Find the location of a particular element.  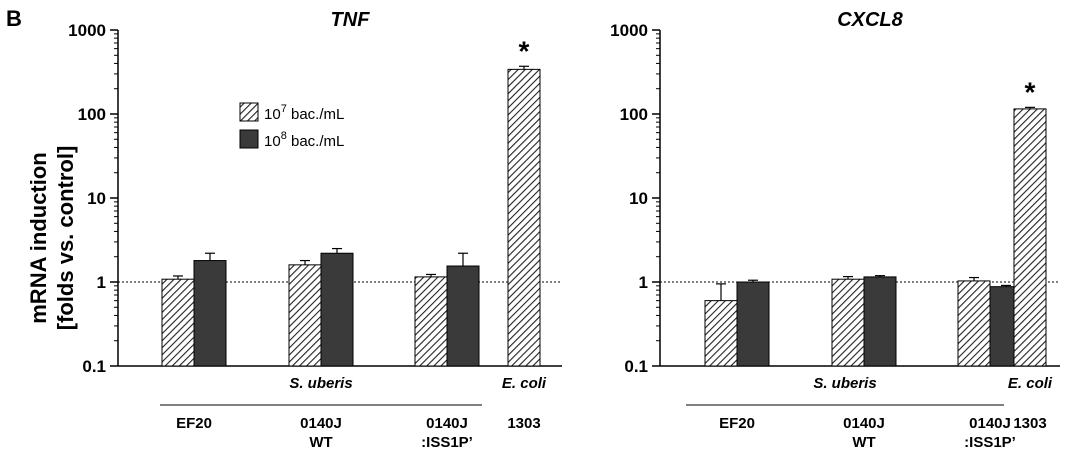

y-axis-label-line2: [folds vs. control] is located at coordinates (65, 238).